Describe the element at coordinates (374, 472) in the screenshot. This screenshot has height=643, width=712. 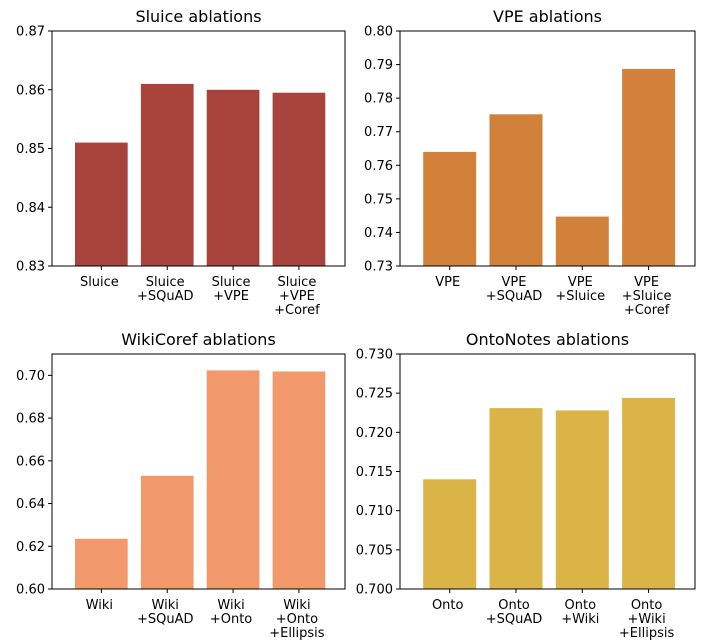
I see `y-tick-label: 0.715` at that location.